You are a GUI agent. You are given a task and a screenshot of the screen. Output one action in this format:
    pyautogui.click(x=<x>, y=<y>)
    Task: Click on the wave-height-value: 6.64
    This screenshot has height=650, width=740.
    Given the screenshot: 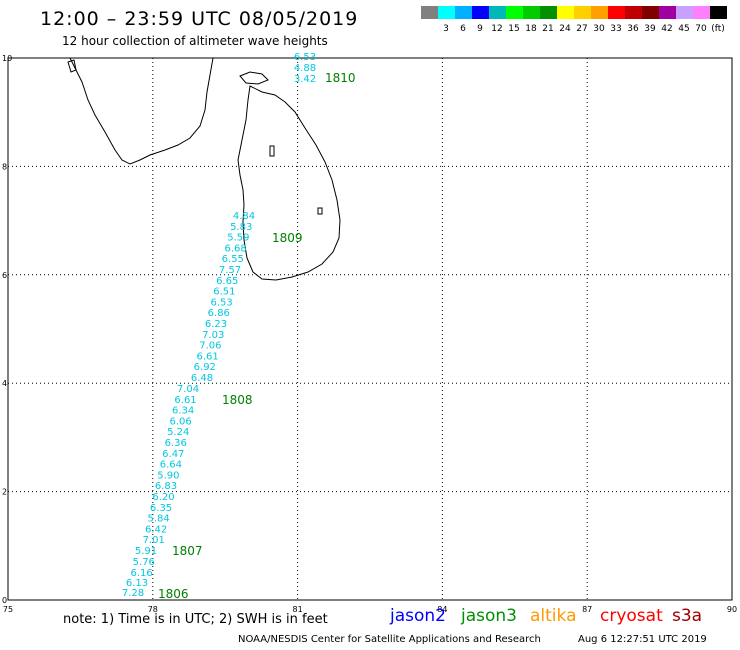 What is the action you would take?
    pyautogui.click(x=171, y=465)
    